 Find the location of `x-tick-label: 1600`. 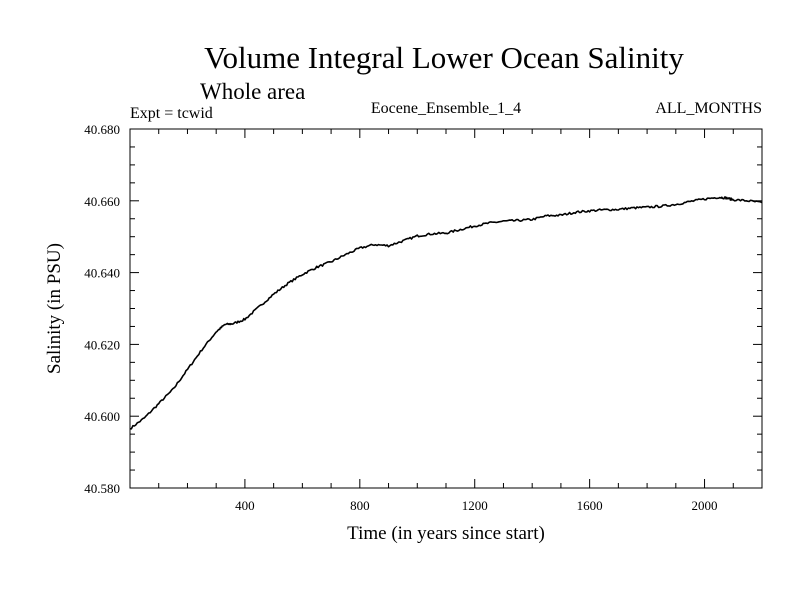

x-tick-label: 1600 is located at coordinates (590, 505).